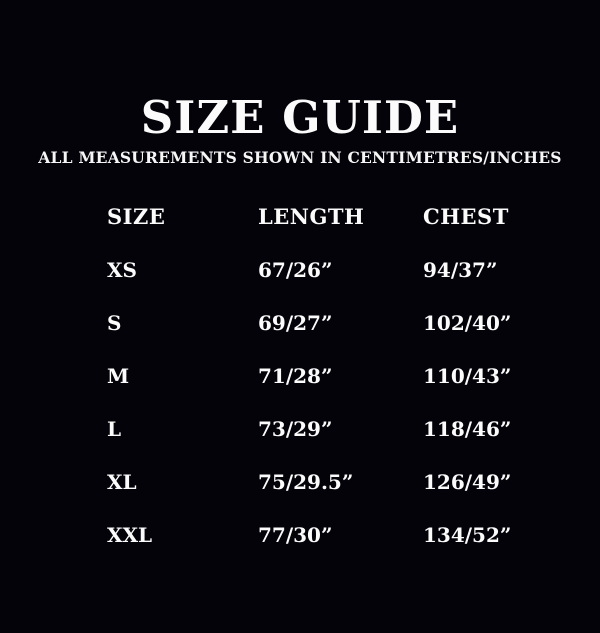  What do you see at coordinates (353, 269) in the screenshot?
I see `table-row-xs: XS 67/26” 94/37”` at bounding box center [353, 269].